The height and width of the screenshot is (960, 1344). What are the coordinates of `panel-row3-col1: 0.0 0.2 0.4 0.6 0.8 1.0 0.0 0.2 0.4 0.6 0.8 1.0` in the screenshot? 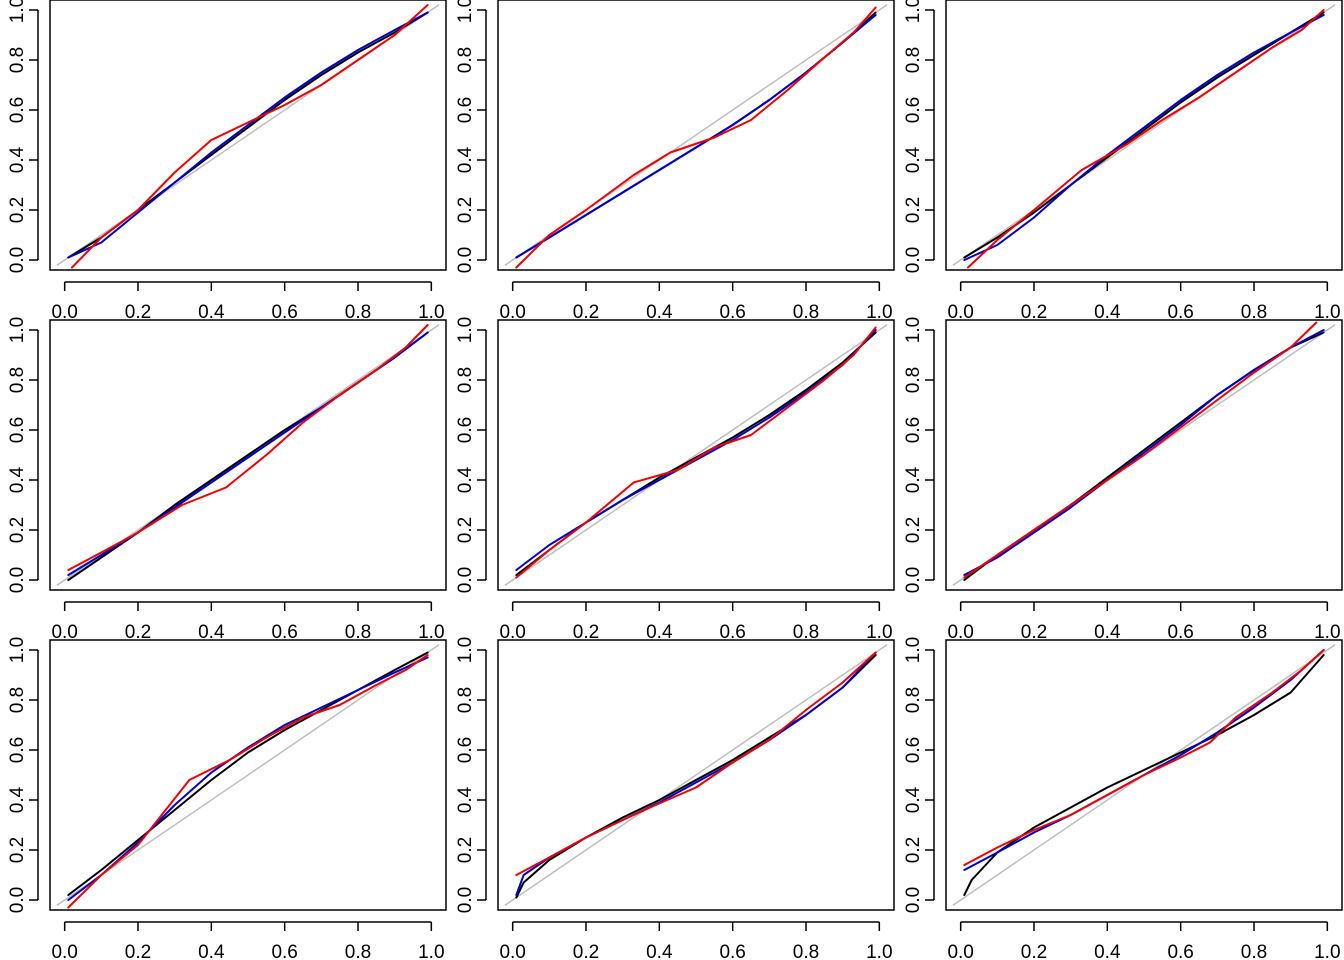 It's located at (227, 798).